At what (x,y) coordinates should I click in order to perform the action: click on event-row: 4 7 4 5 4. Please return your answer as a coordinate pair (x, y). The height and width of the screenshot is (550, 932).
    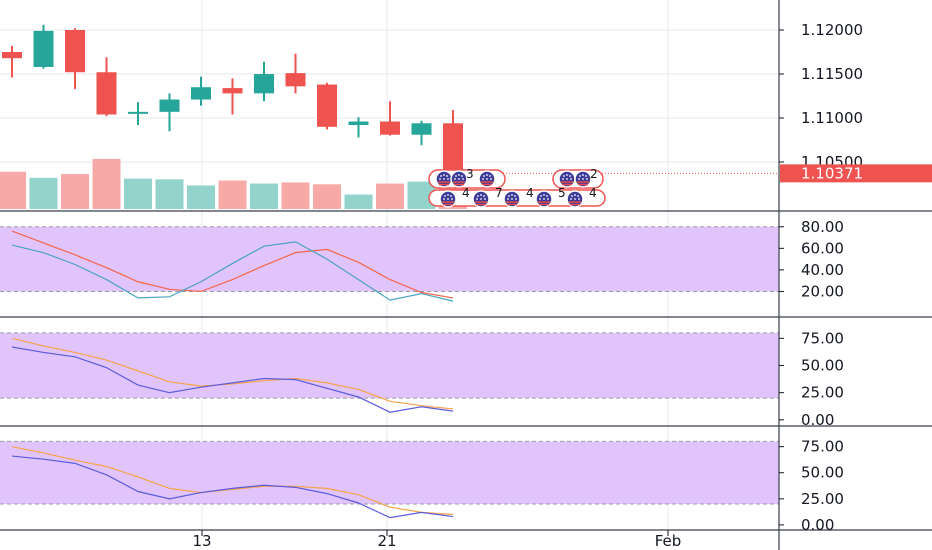
    Looking at the image, I should click on (517, 197).